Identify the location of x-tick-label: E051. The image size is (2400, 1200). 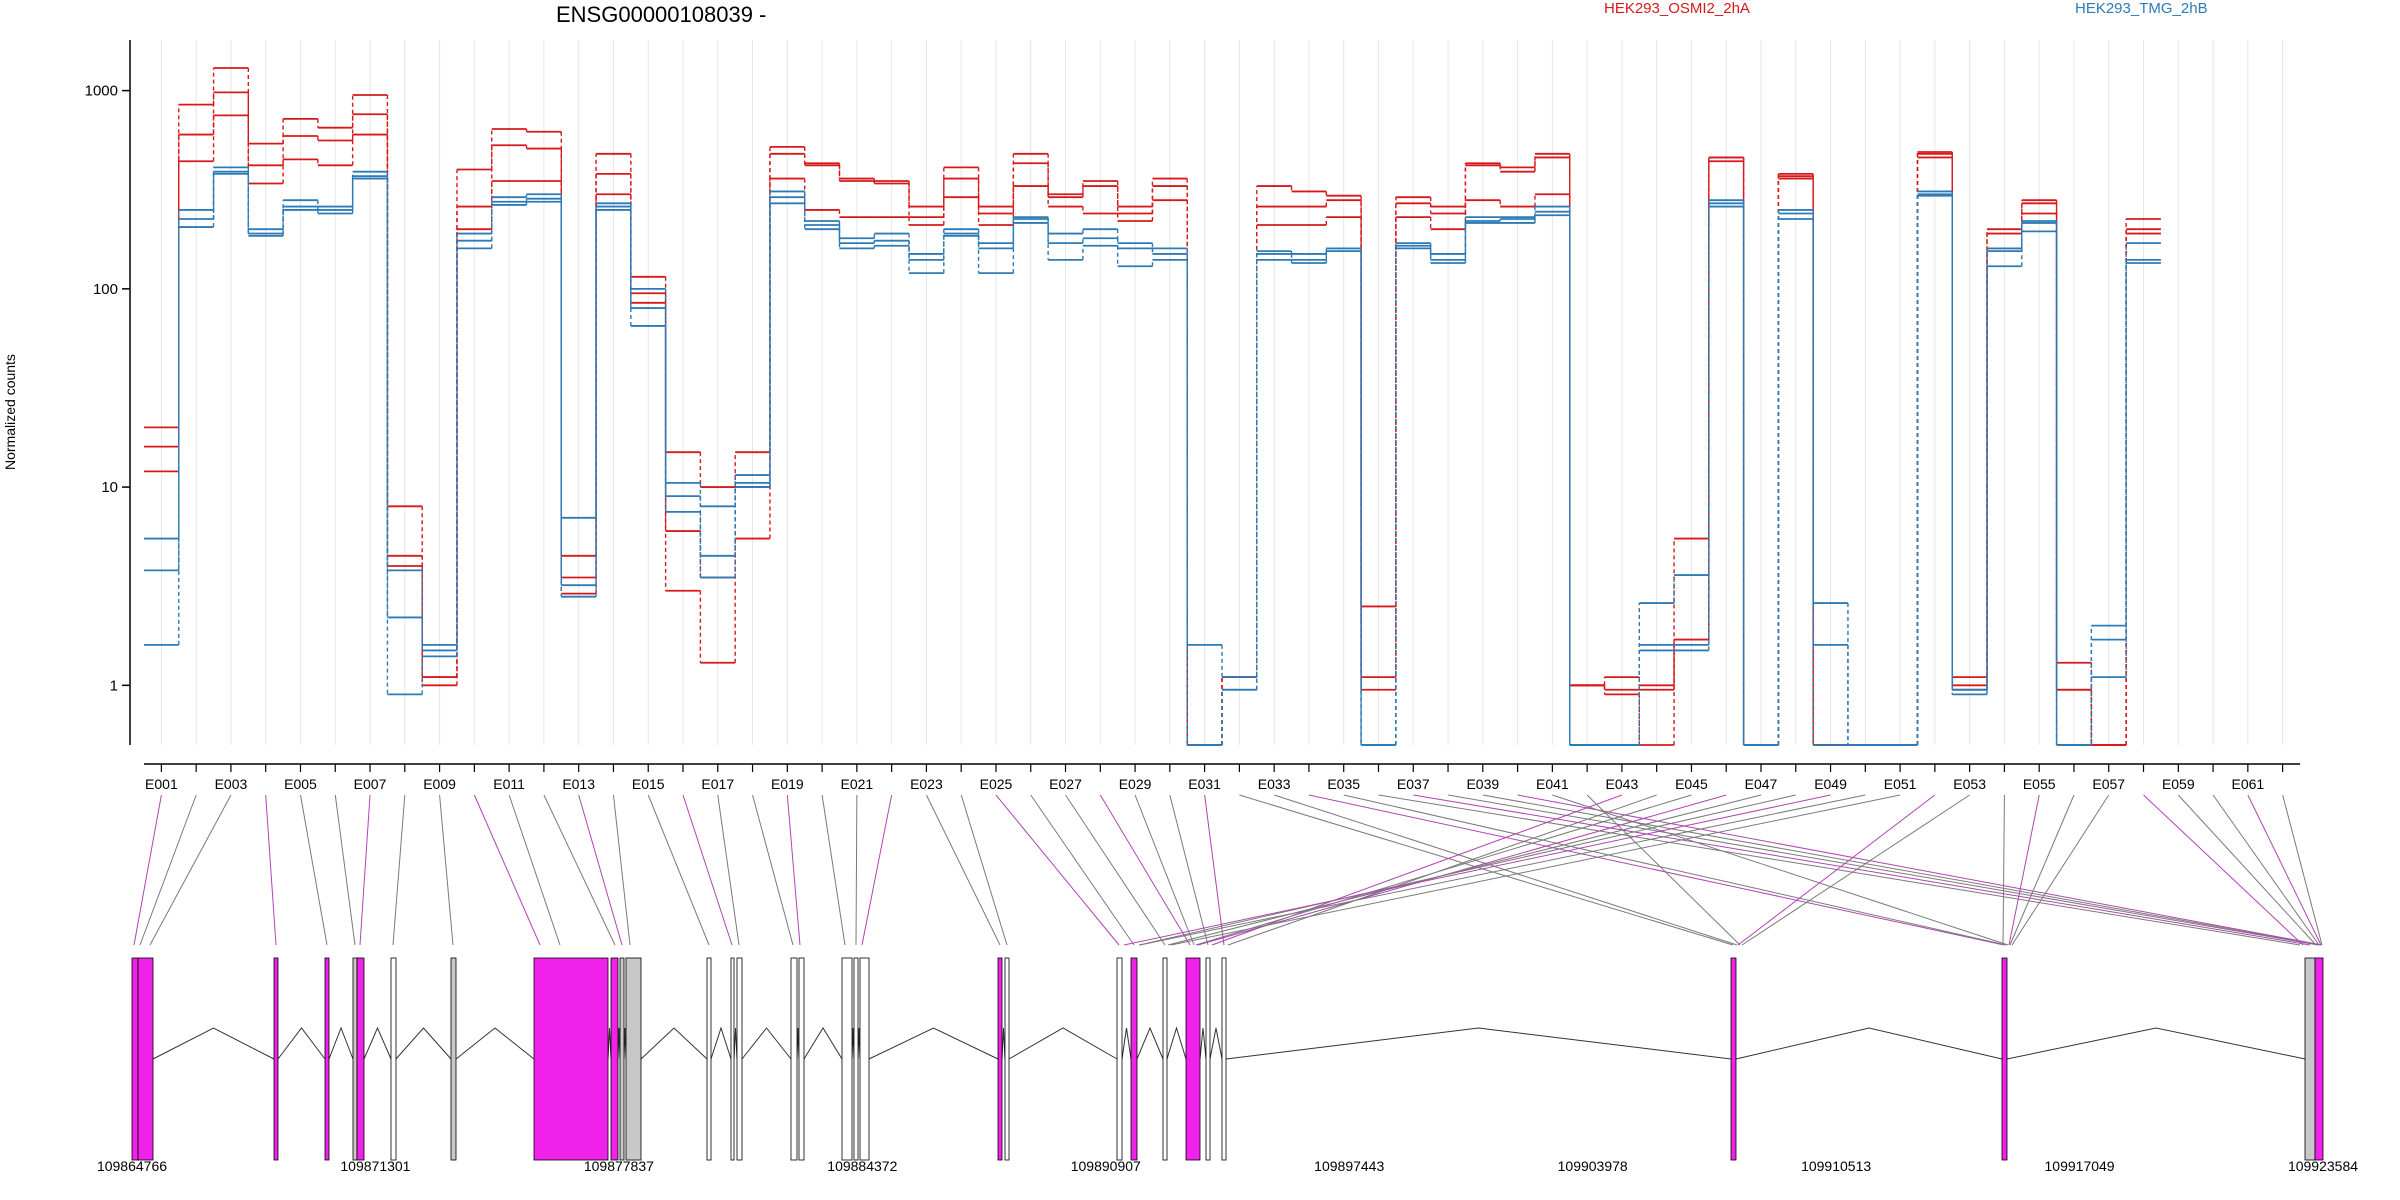
(1900, 784).